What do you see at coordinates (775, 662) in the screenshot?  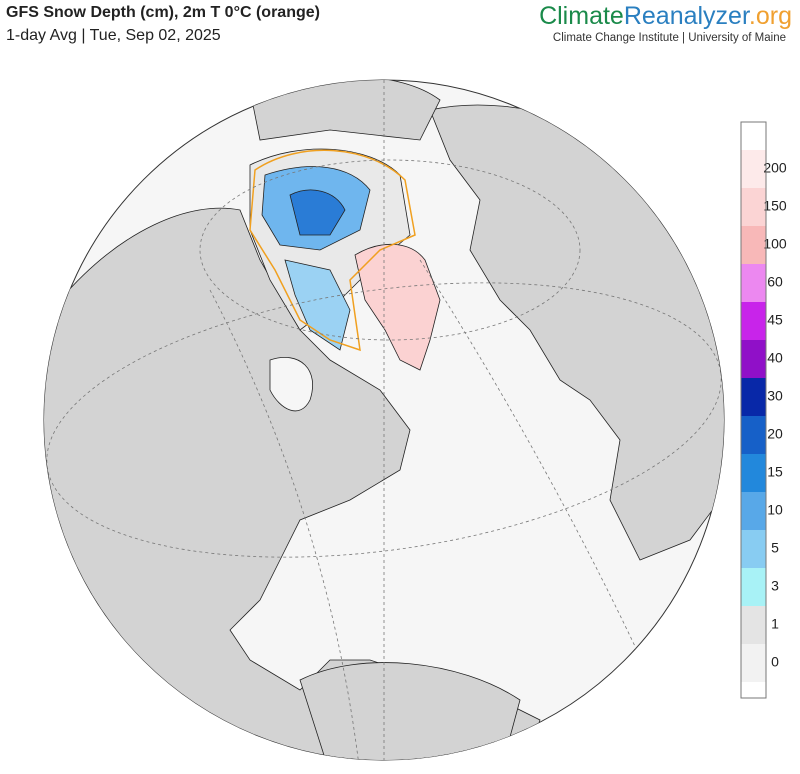 I see `legend-label: 0` at bounding box center [775, 662].